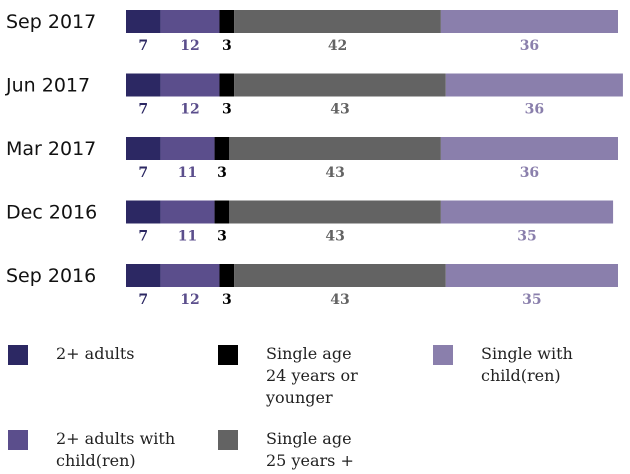 Image resolution: width=630 pixels, height=474 pixels. Describe the element at coordinates (187, 212) in the screenshot. I see `bar-dec-2016-2plus-adults-with-child-ren` at that location.